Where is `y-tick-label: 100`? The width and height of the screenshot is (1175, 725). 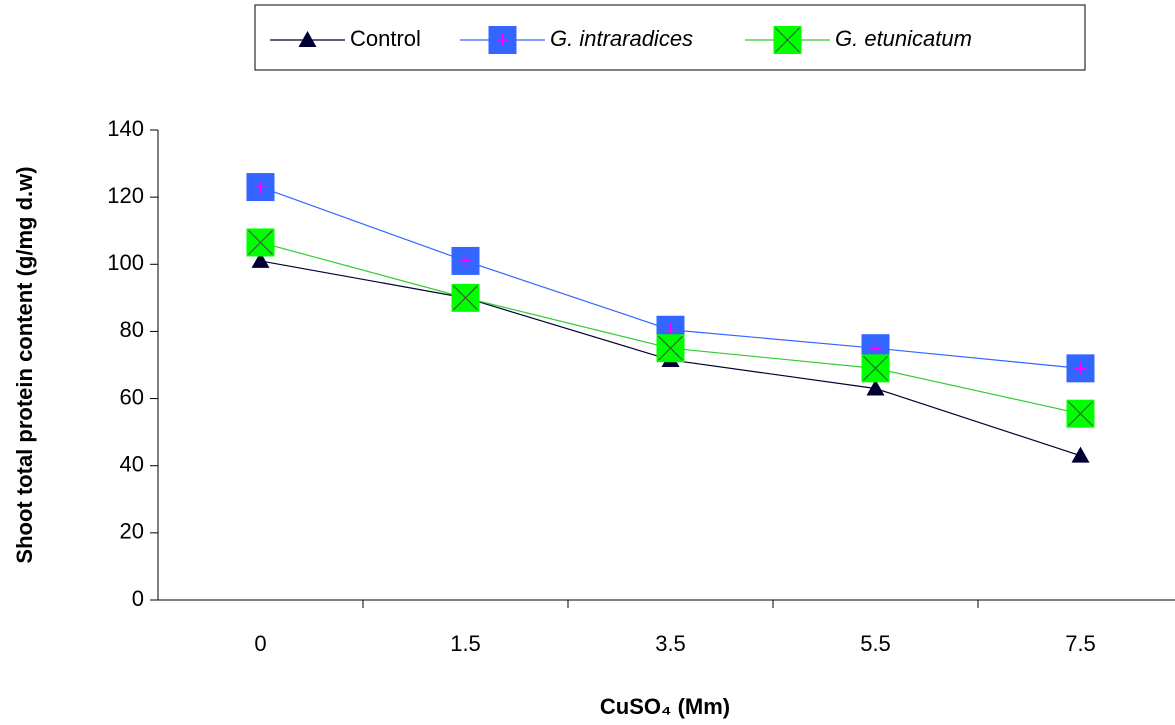 y-tick-label: 100 is located at coordinates (125, 262).